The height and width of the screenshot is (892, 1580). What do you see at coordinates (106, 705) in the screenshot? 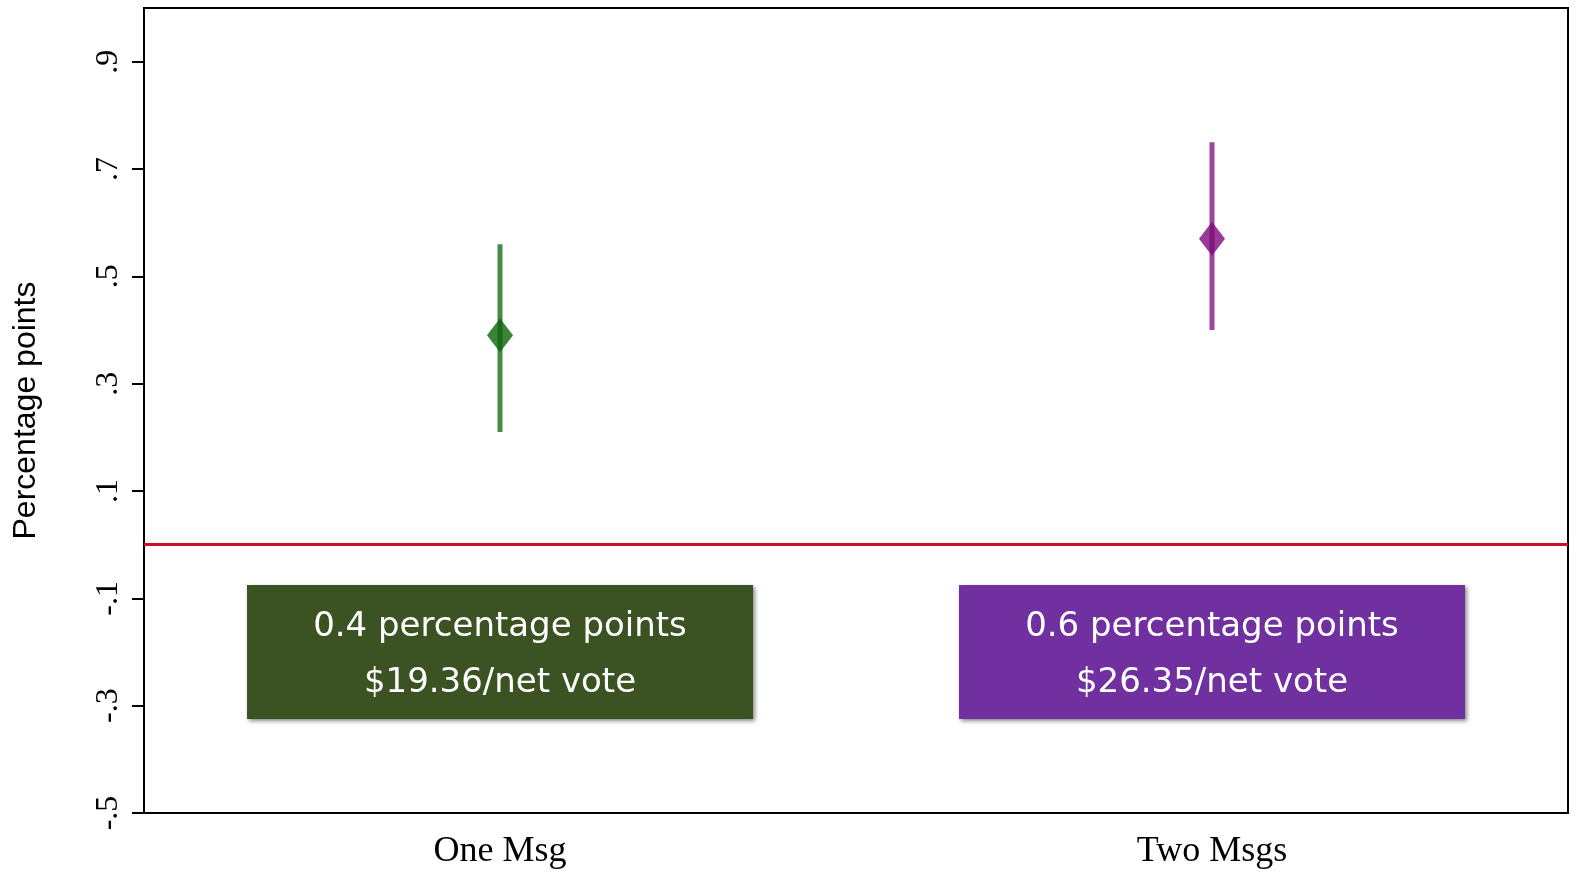
I see `y-tick-label: -.3` at bounding box center [106, 705].